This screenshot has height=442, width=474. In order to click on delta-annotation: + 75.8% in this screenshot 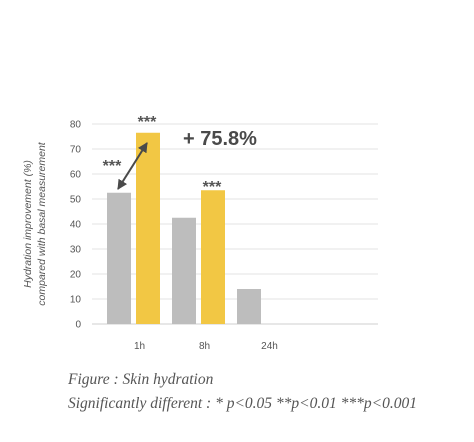, I will do `click(220, 139)`.